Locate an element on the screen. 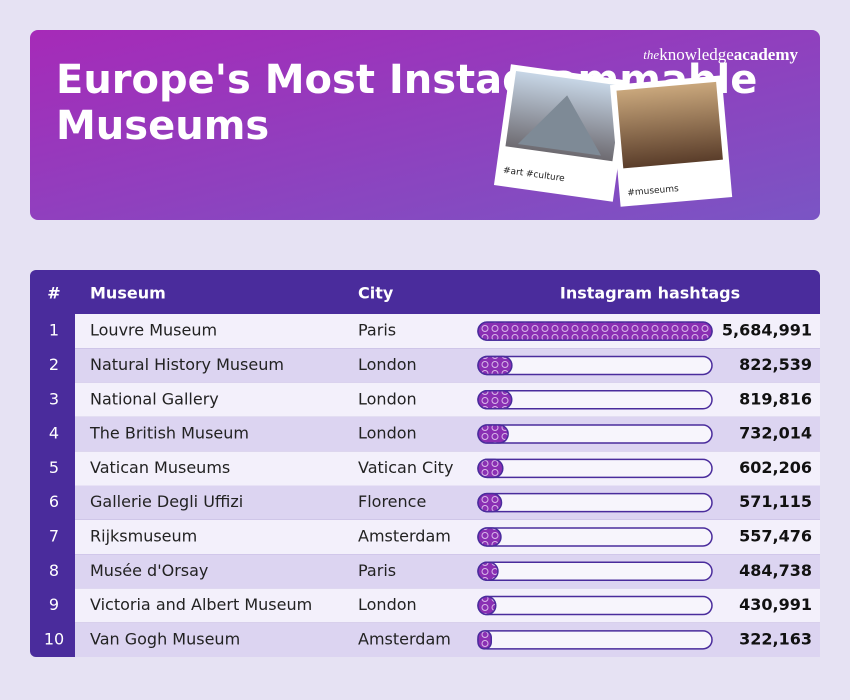  rank: 5 is located at coordinates (54, 467).